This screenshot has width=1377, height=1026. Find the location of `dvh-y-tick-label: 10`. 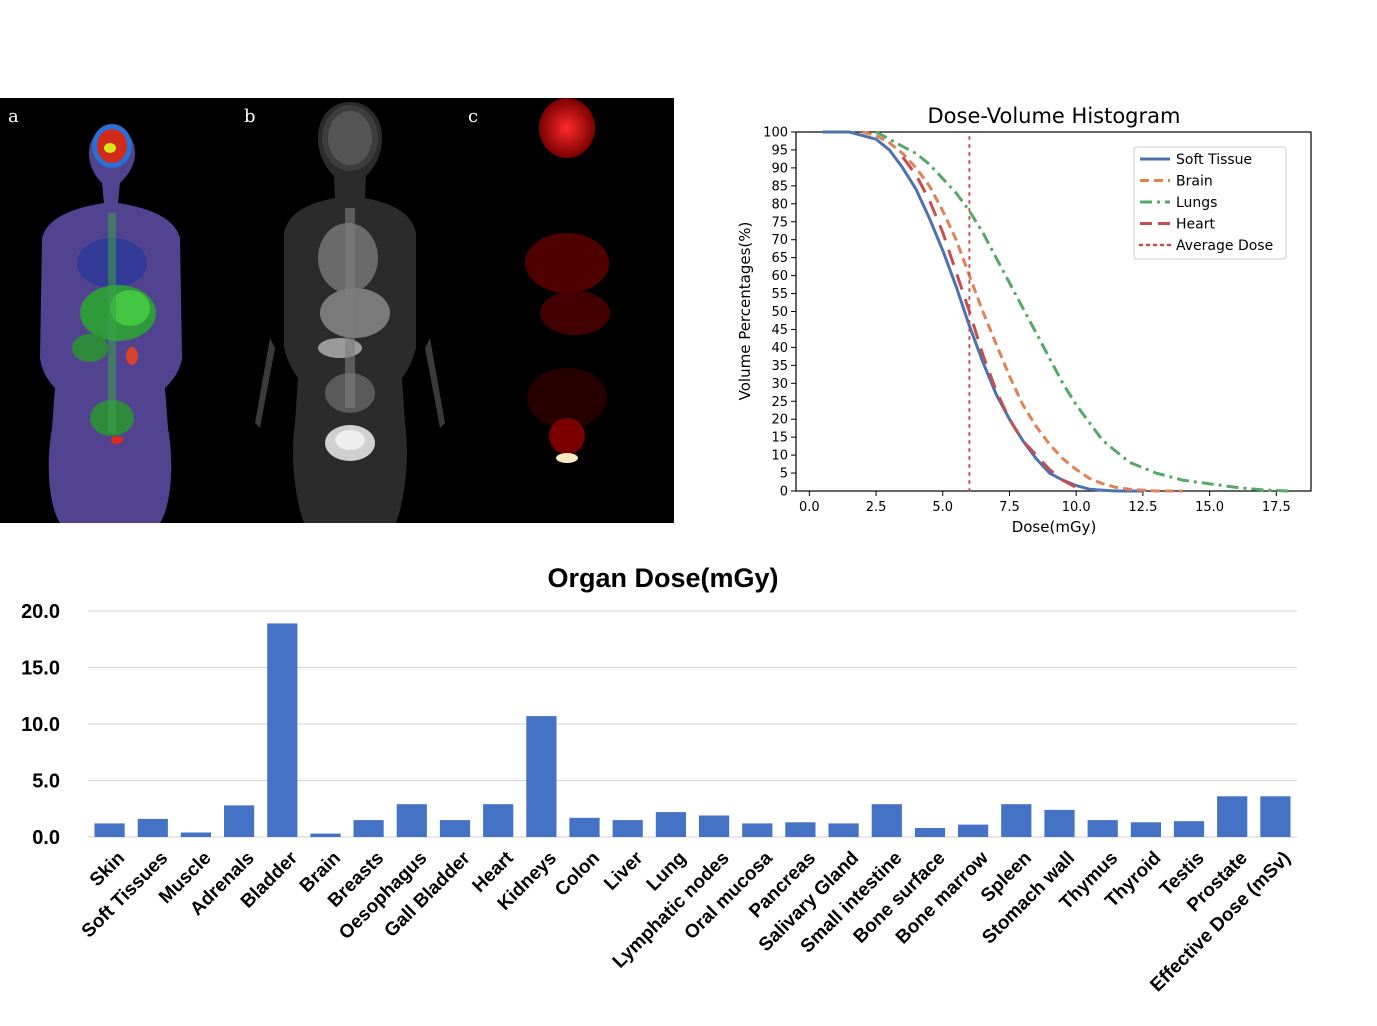

dvh-y-tick-label: 10 is located at coordinates (779, 456).